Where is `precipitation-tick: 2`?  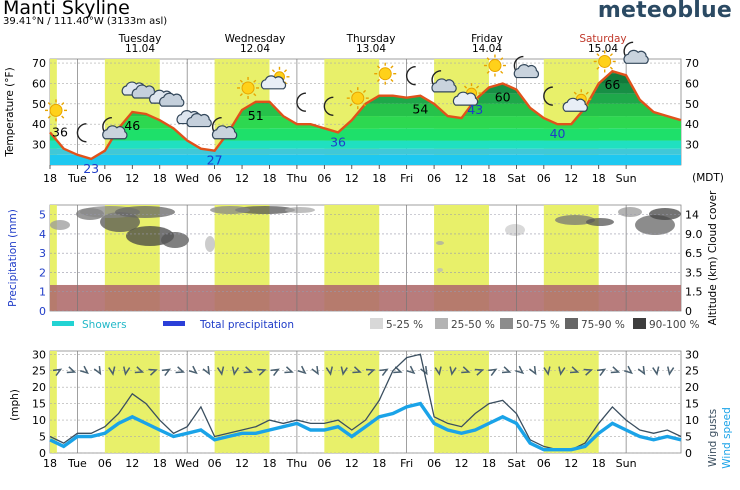
precipitation-tick: 2 is located at coordinates (42, 272).